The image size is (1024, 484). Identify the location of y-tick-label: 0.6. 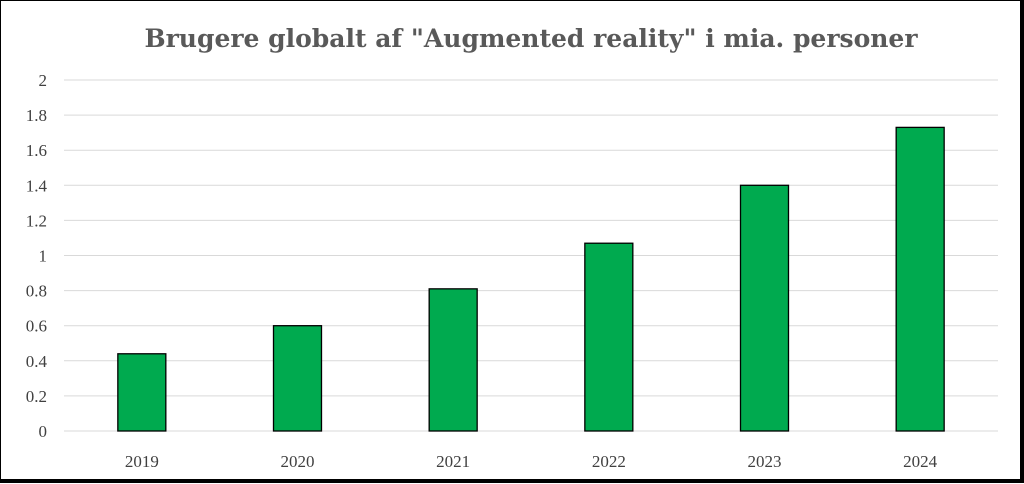
(36, 326).